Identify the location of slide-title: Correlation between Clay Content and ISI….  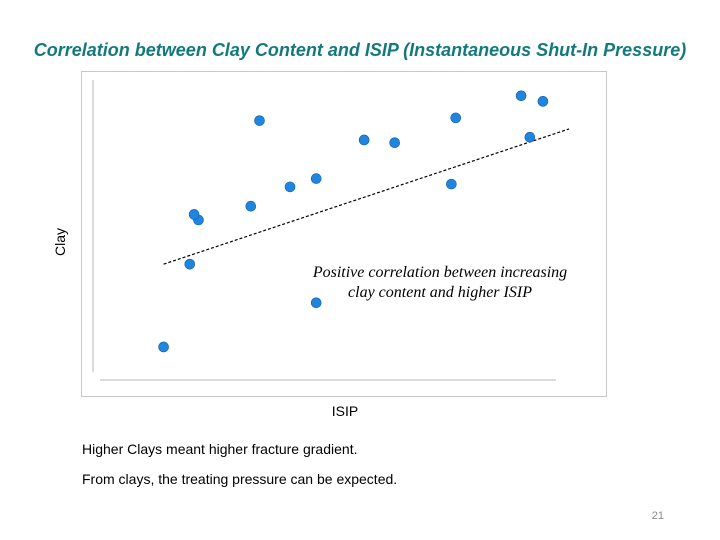
(360, 50).